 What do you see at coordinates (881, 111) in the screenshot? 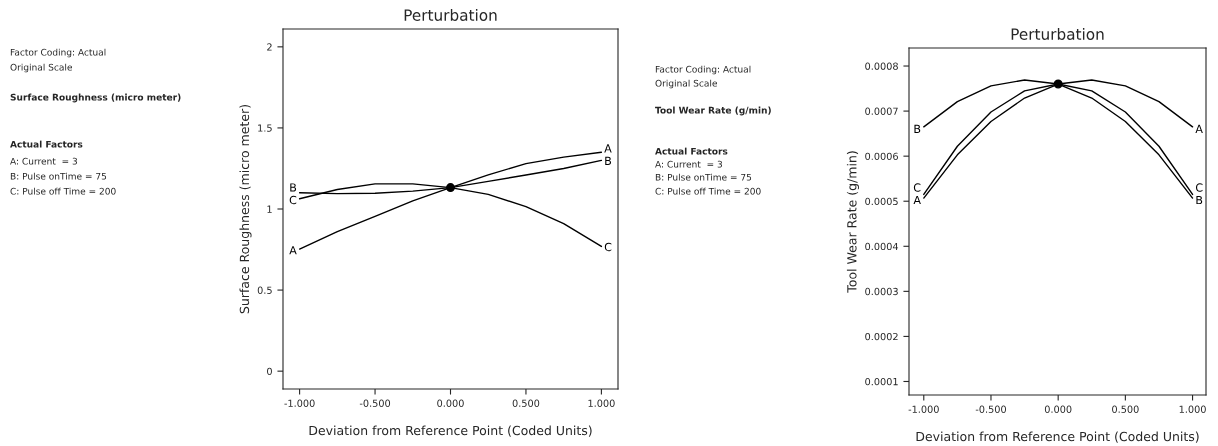
I see `y-tick-label: 0.0007` at bounding box center [881, 111].